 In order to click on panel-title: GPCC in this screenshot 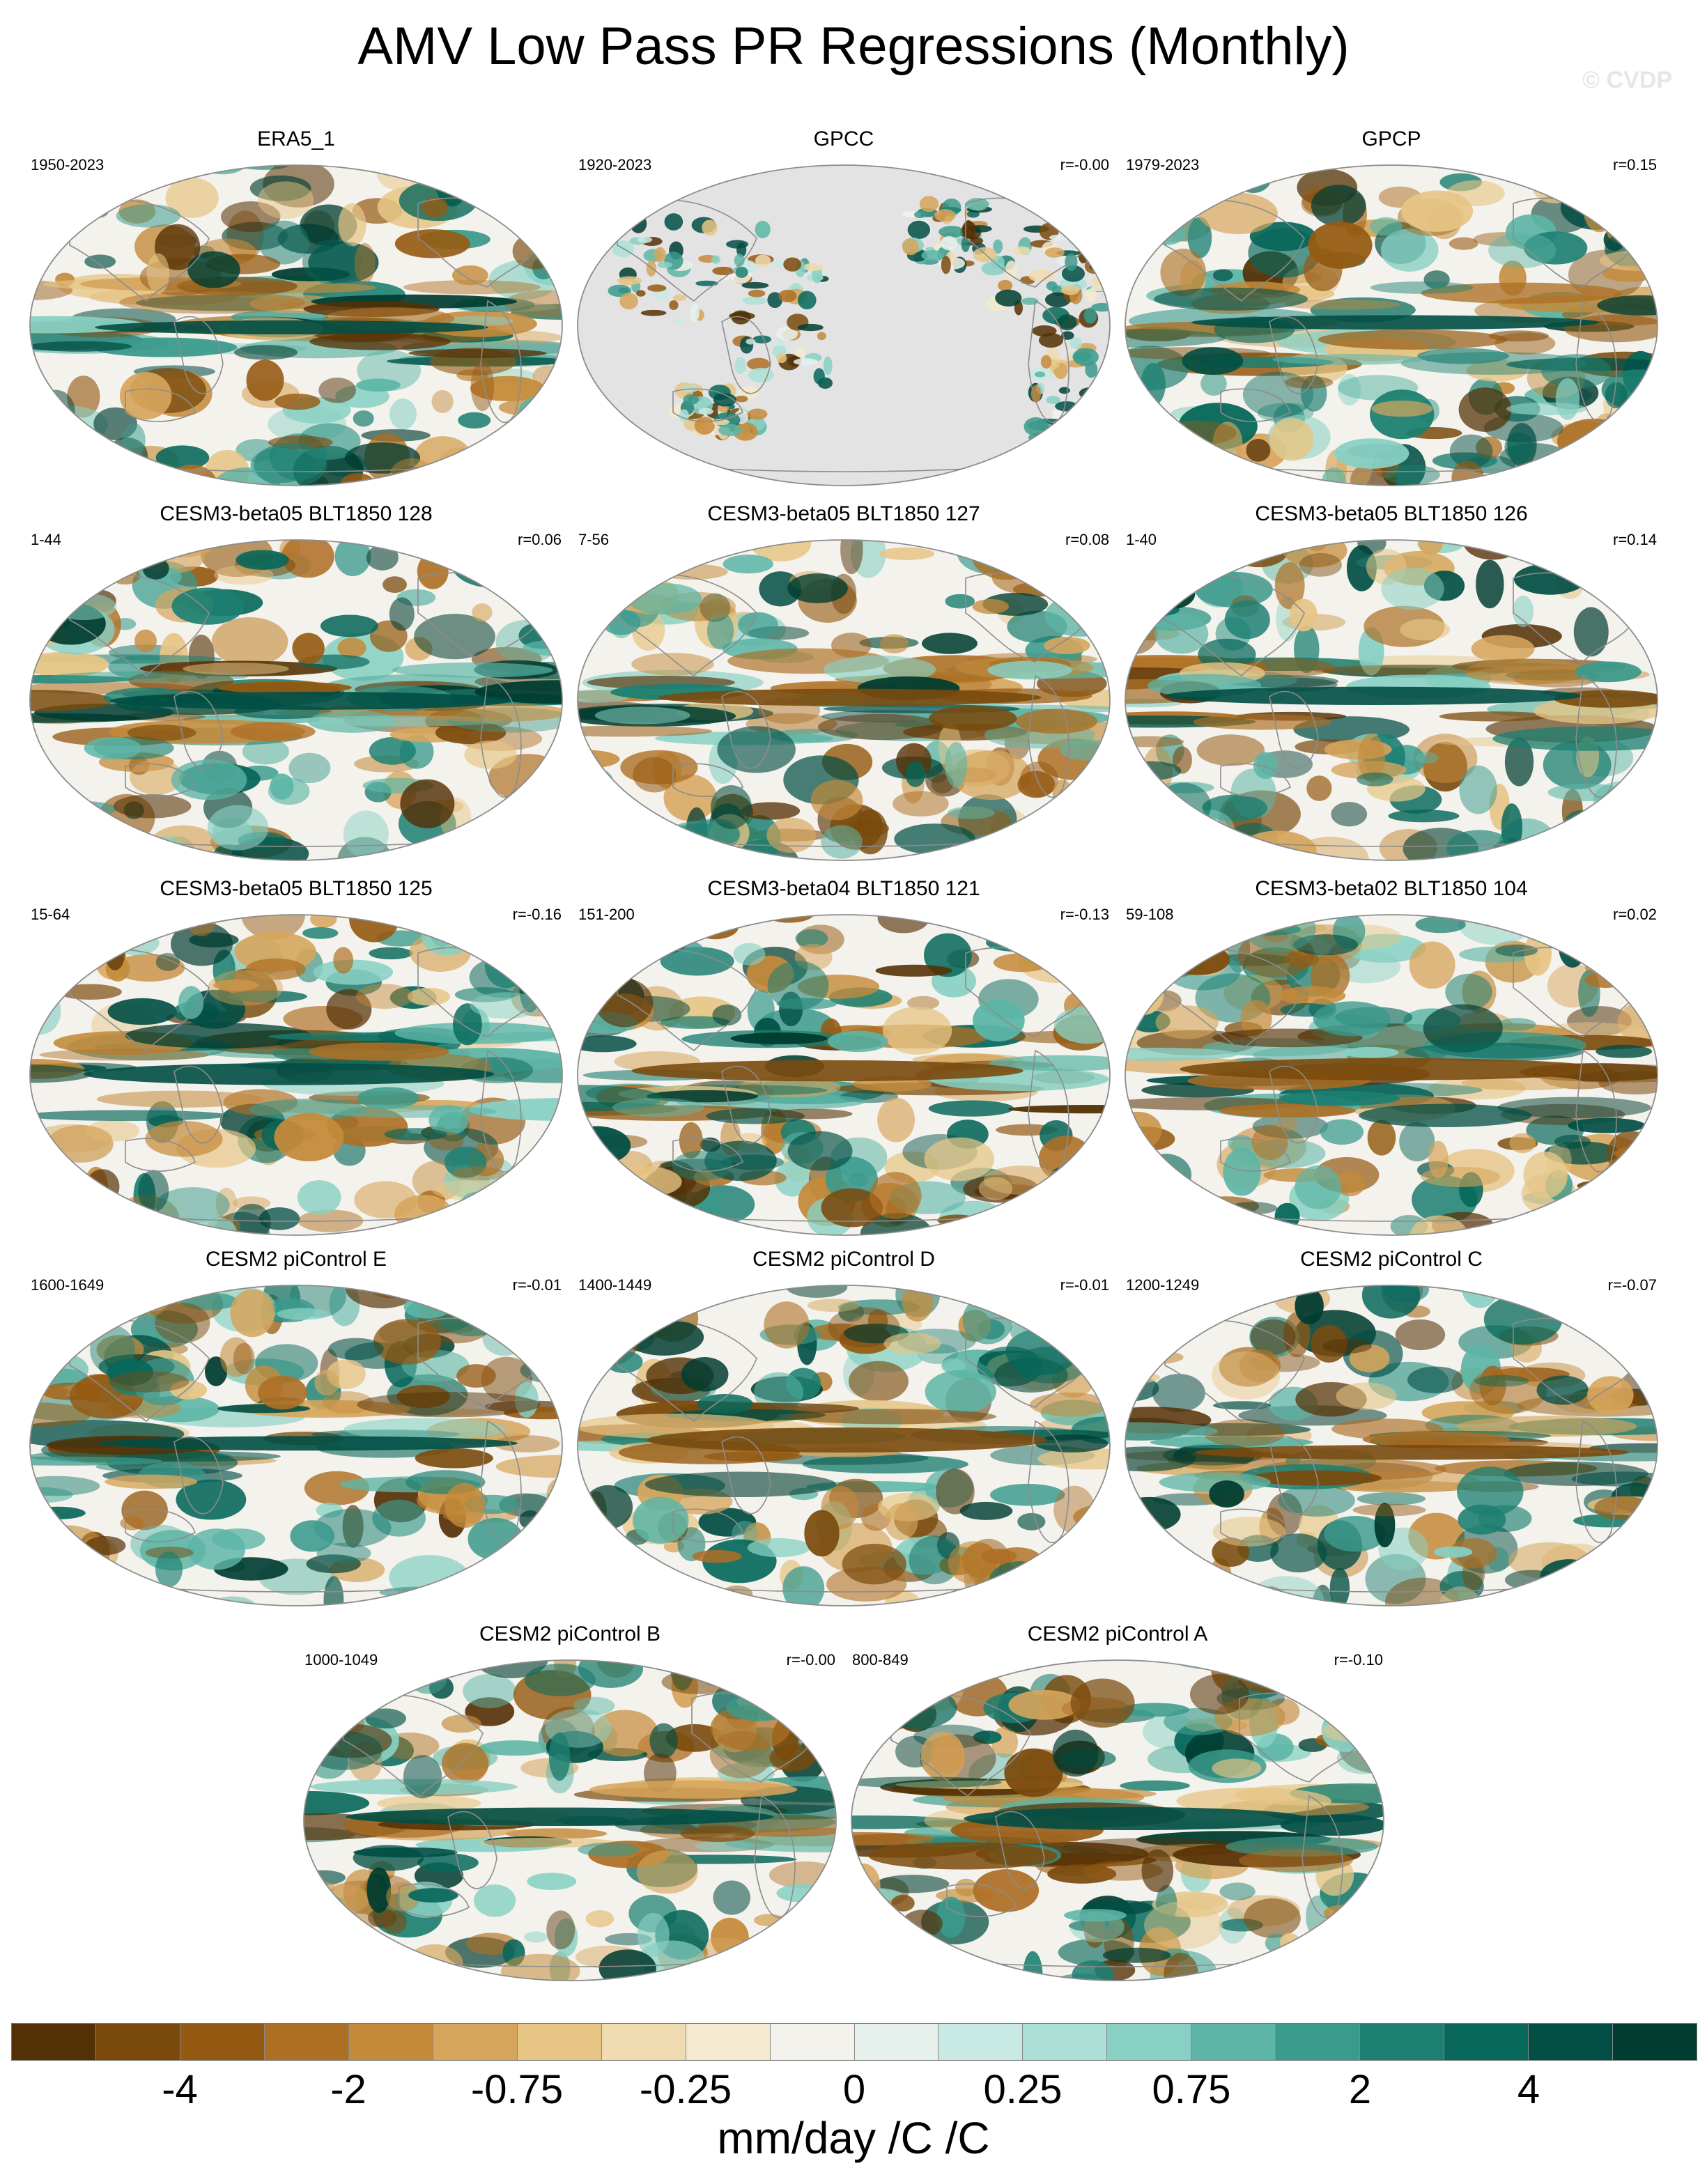, I will do `click(844, 138)`.